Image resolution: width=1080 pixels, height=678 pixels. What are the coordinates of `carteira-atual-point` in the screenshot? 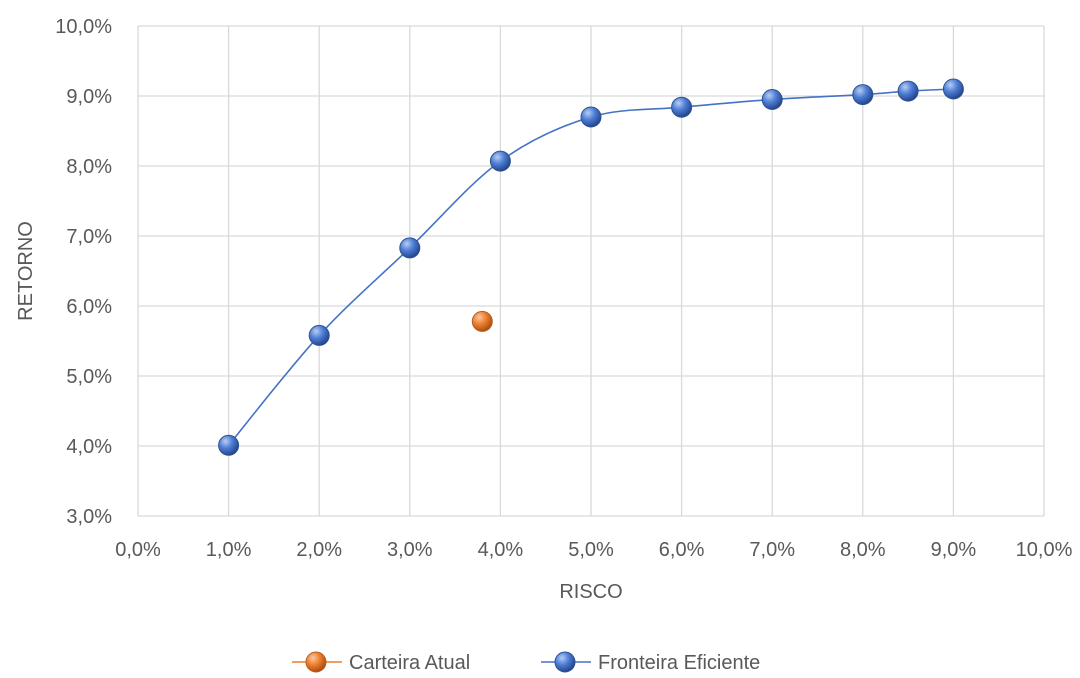 It's located at (482, 321).